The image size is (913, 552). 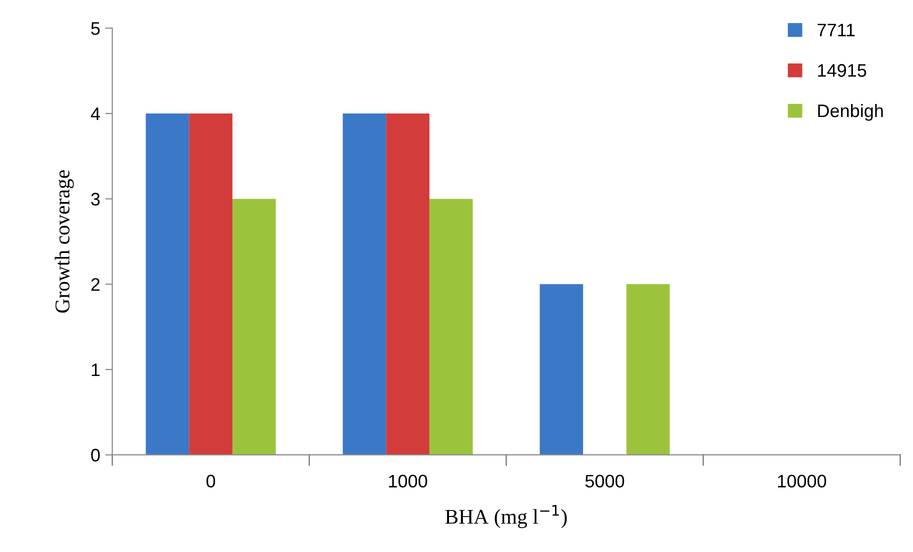 What do you see at coordinates (96, 370) in the screenshot?
I see `y-tick-label: 1` at bounding box center [96, 370].